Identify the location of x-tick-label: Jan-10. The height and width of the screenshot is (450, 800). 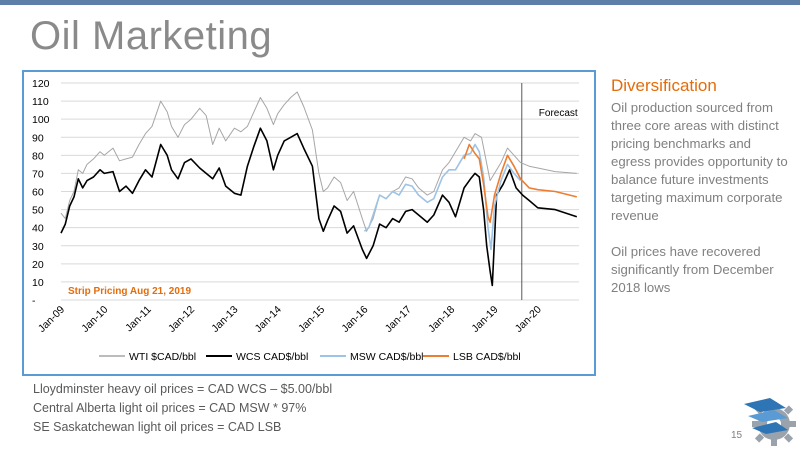
(94, 319).